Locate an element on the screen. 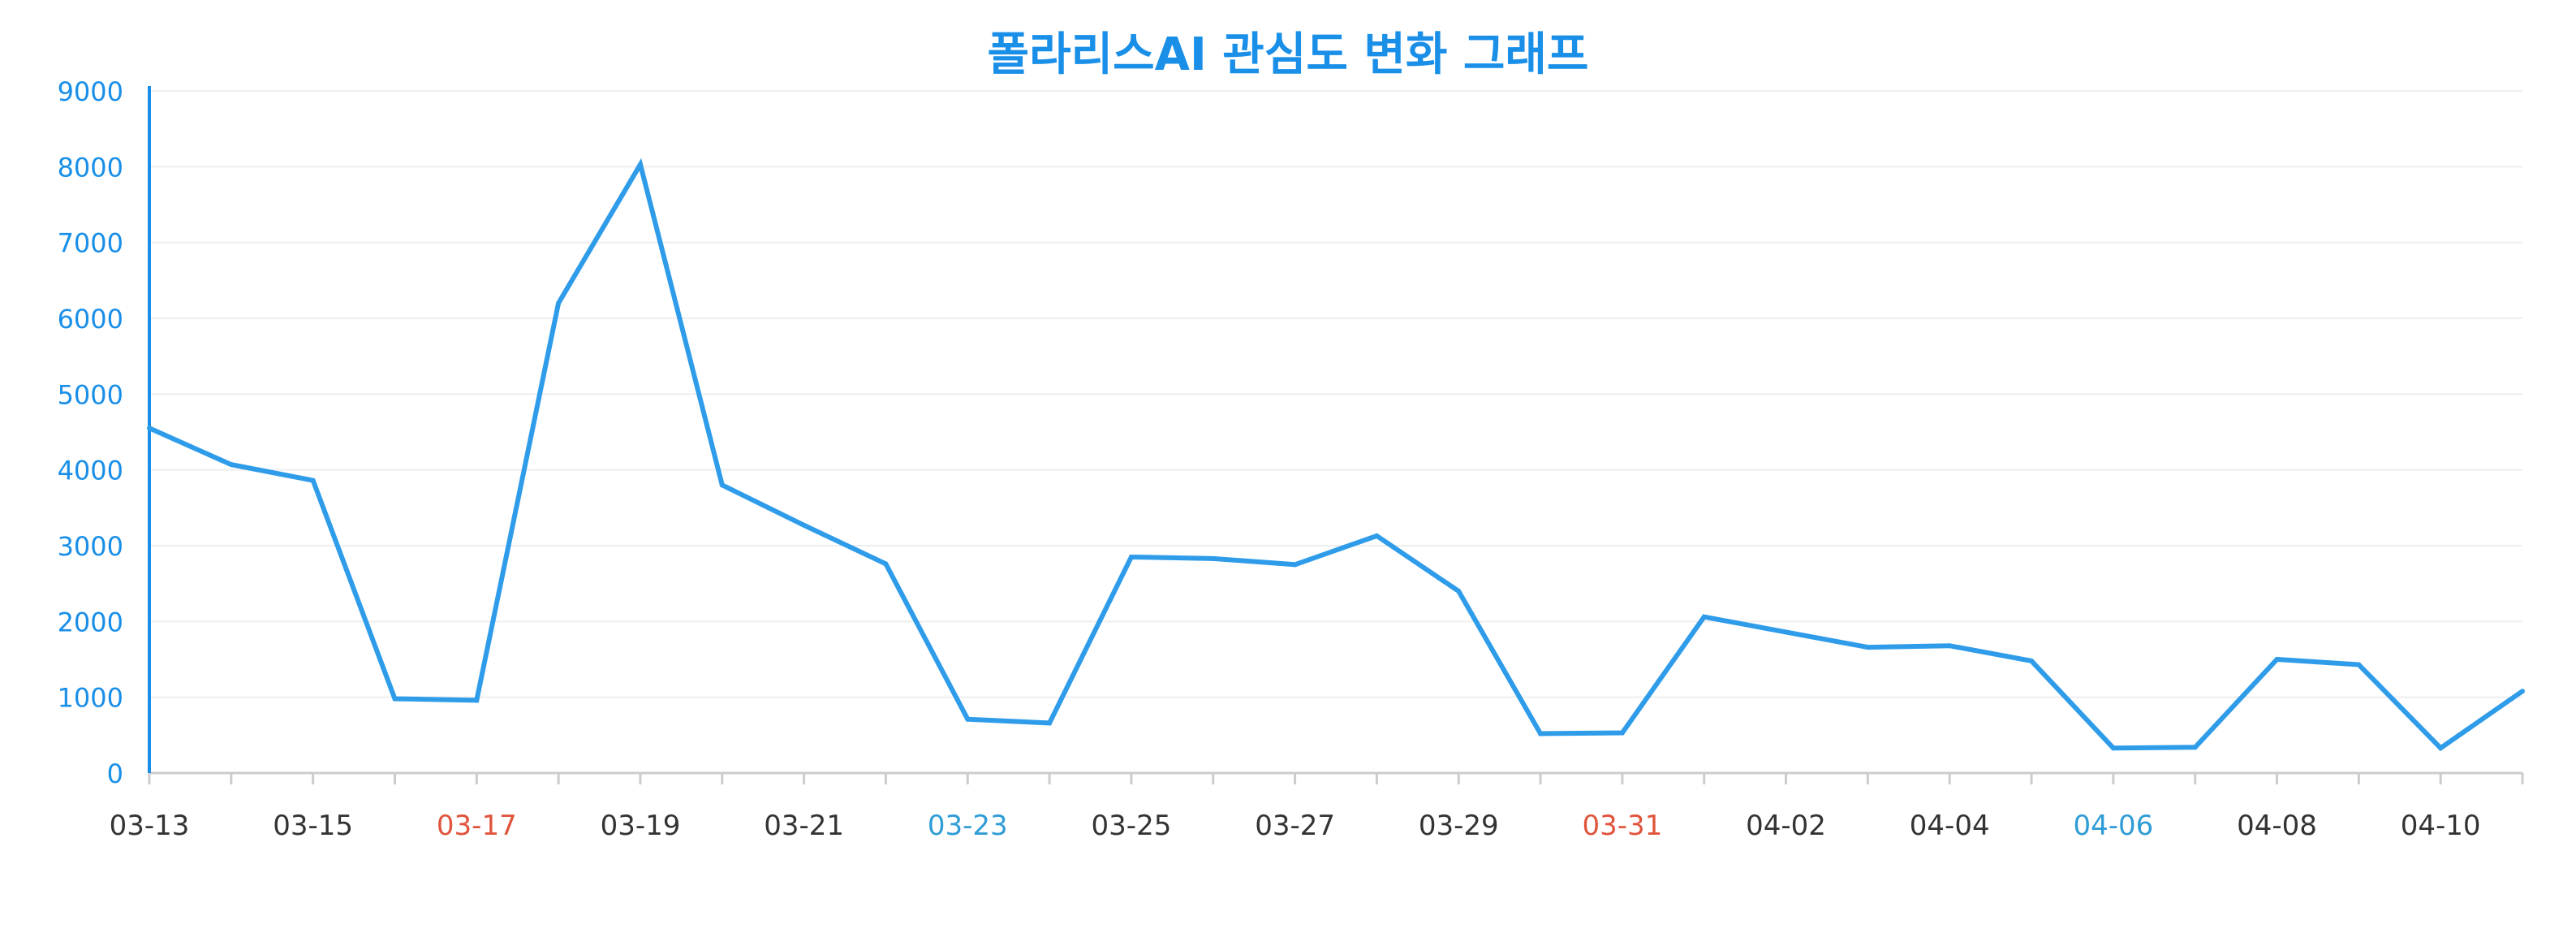 Image resolution: width=2576 pixels, height=933 pixels. x-tick-label: 04-02 is located at coordinates (1786, 826).